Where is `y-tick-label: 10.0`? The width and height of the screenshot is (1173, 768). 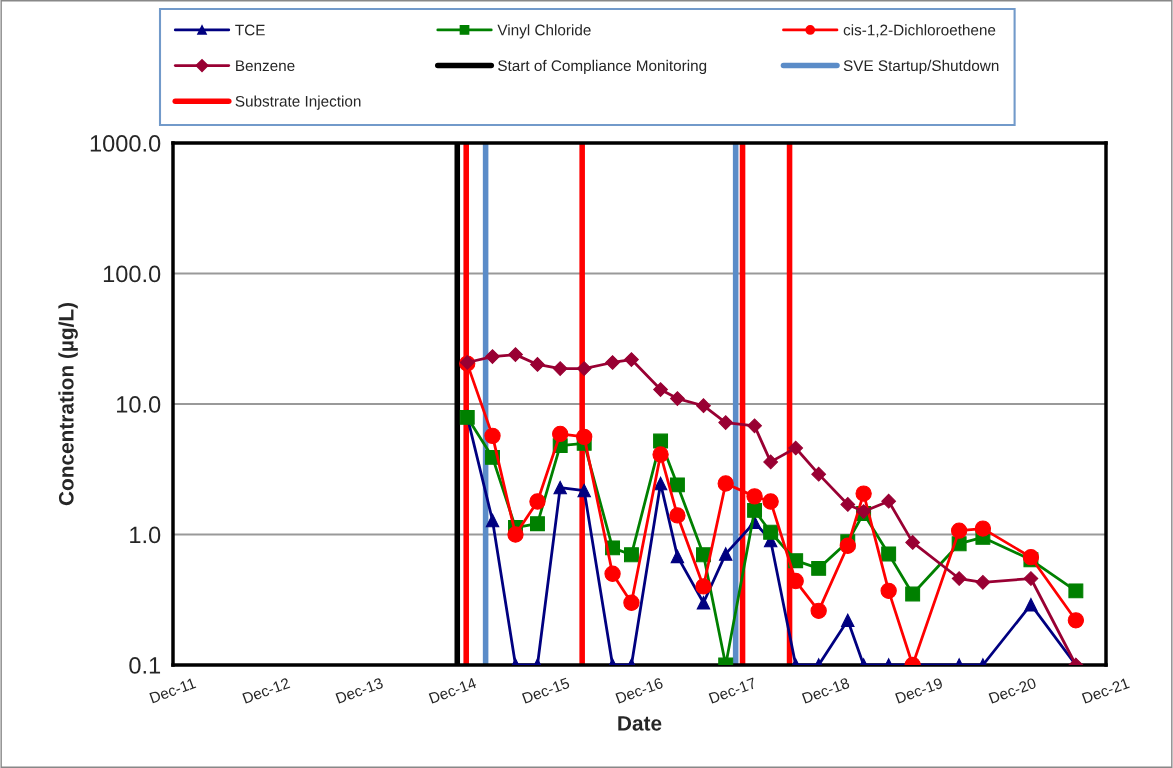
y-tick-label: 10.0 is located at coordinates (139, 404).